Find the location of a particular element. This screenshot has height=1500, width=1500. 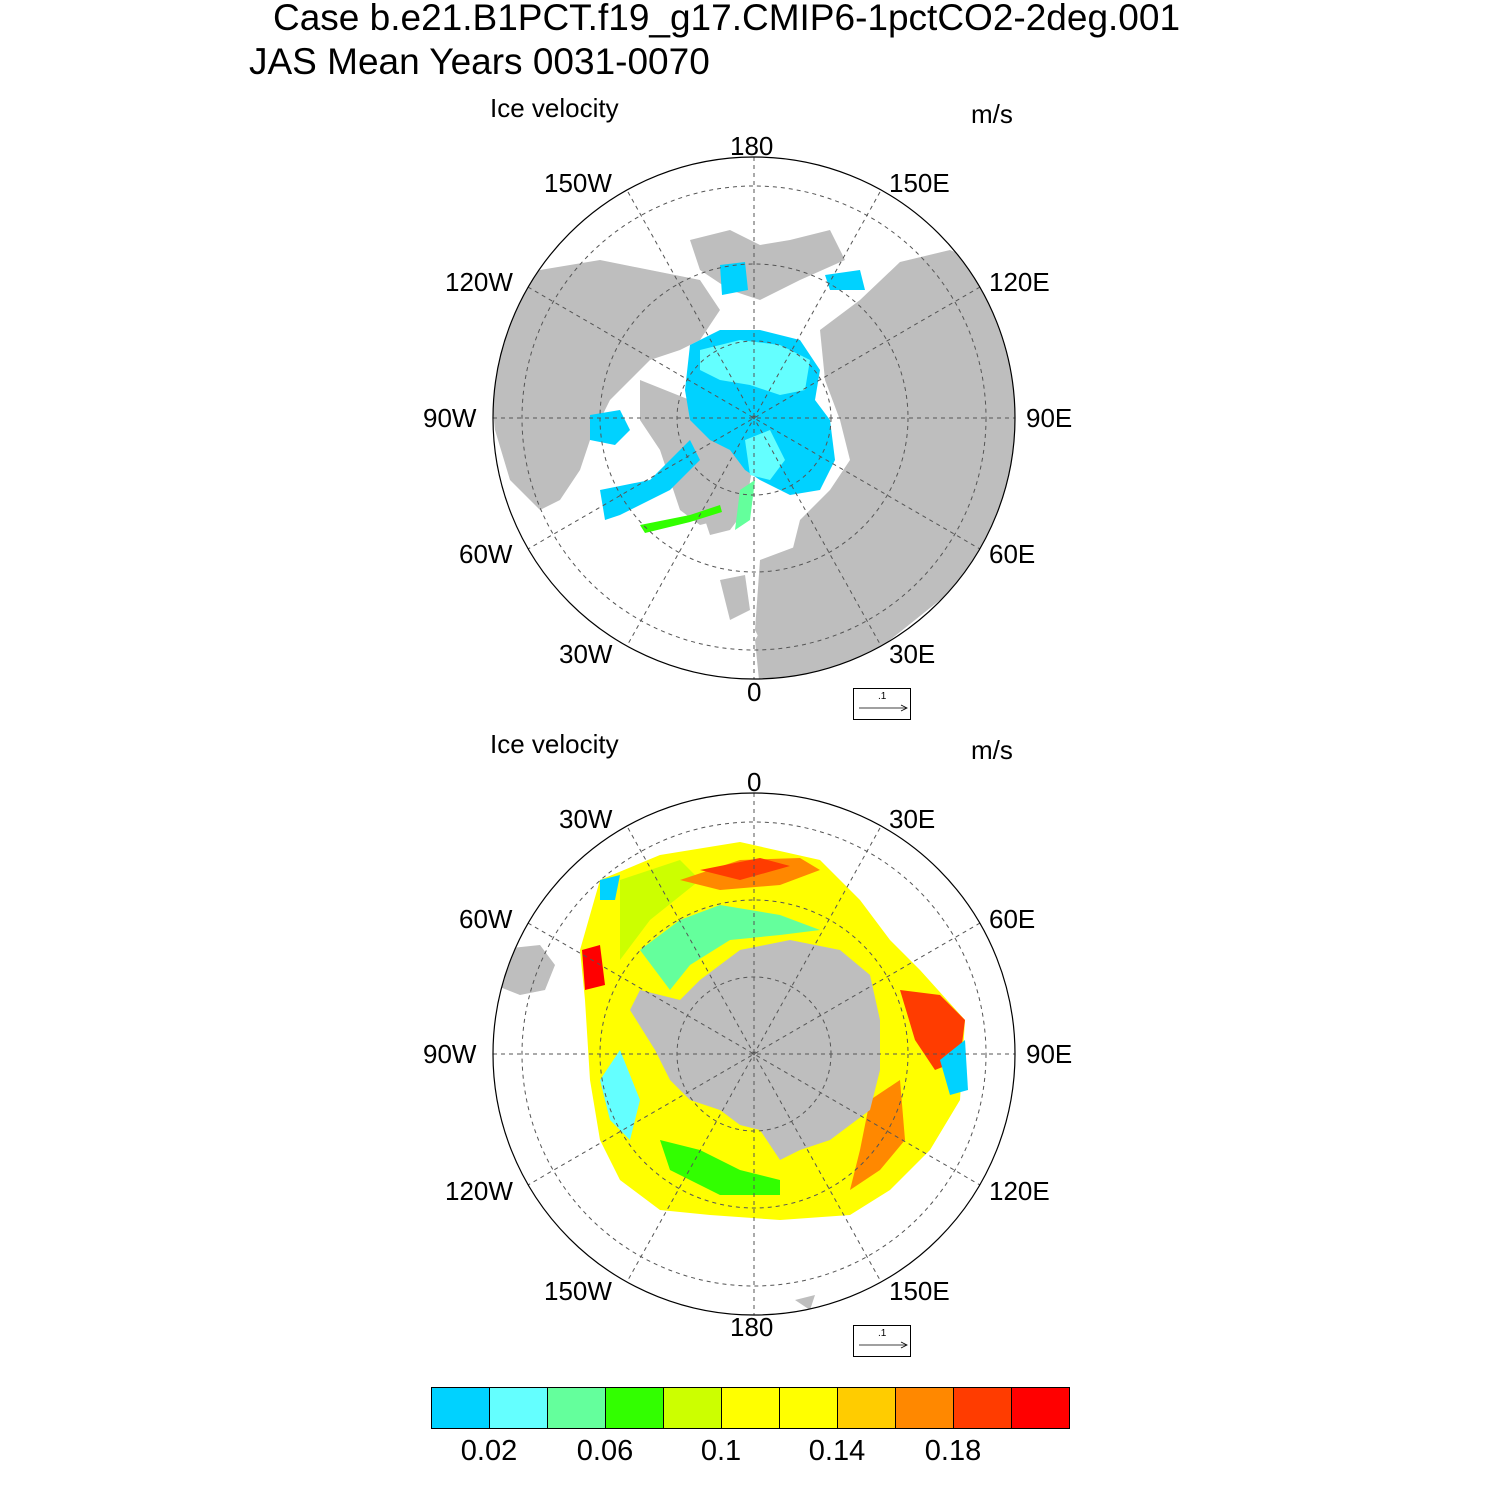

north-lon-label-0: 0 is located at coordinates (754, 692).